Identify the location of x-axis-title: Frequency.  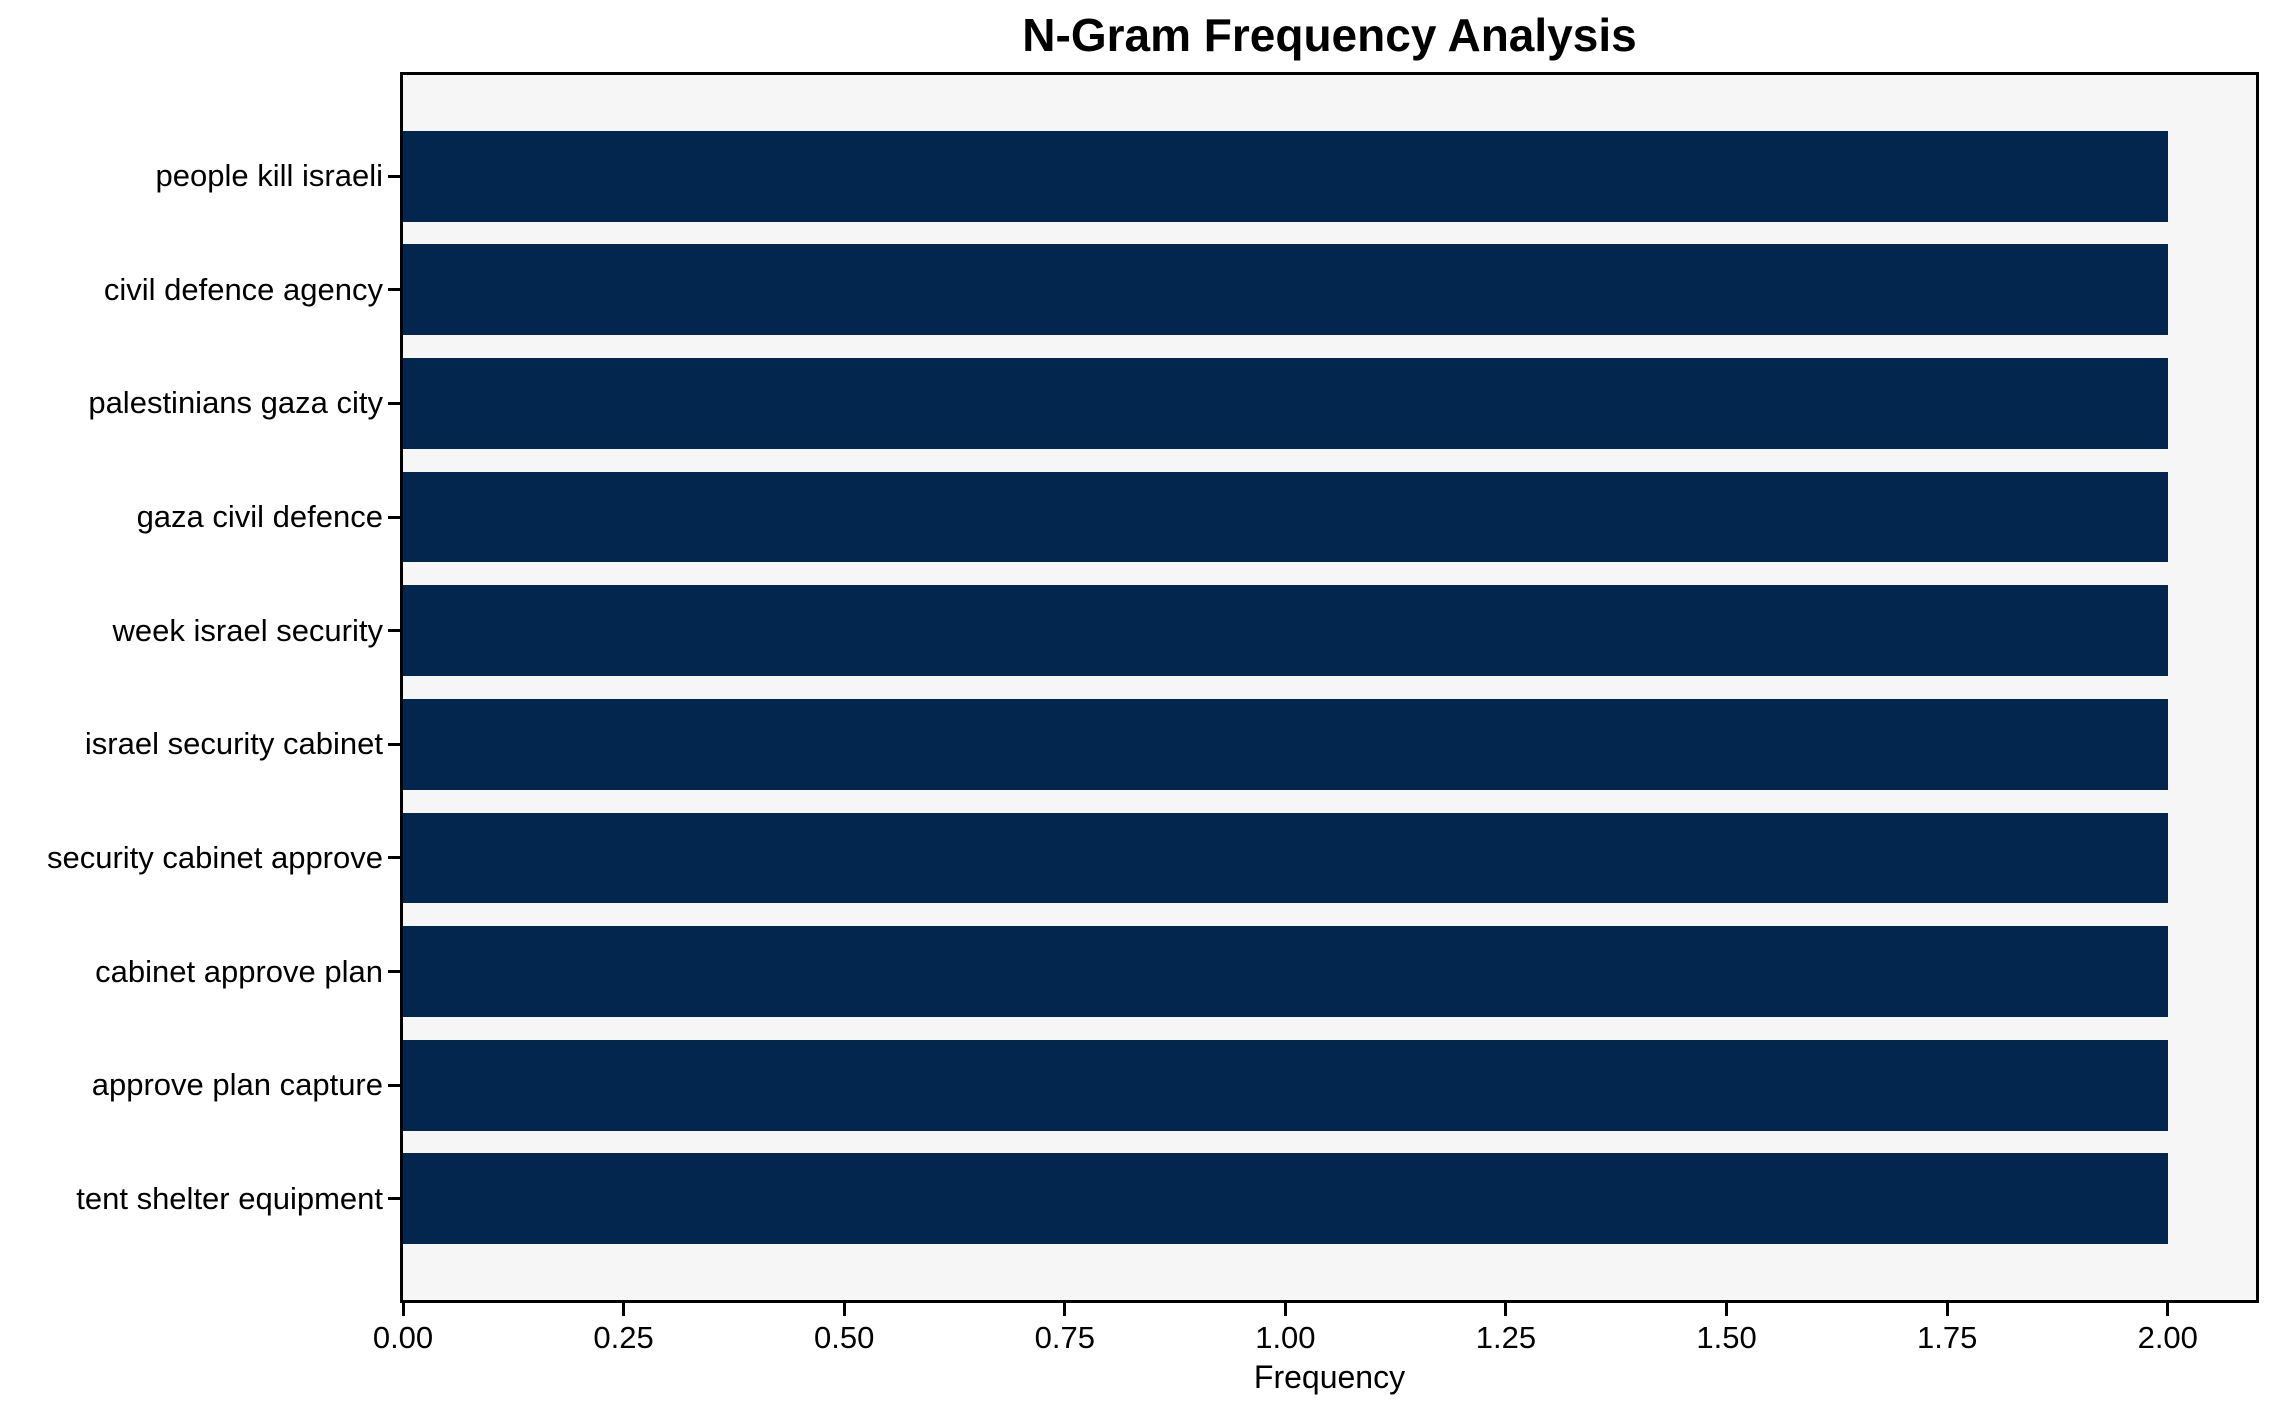
(1329, 1377).